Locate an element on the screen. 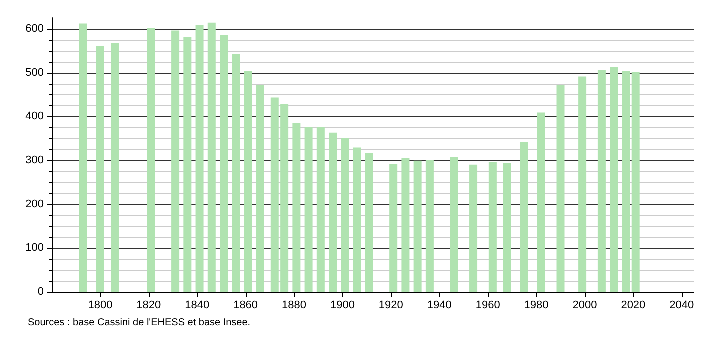 The height and width of the screenshot is (340, 710). x-tick-label: 1820 is located at coordinates (149, 306).